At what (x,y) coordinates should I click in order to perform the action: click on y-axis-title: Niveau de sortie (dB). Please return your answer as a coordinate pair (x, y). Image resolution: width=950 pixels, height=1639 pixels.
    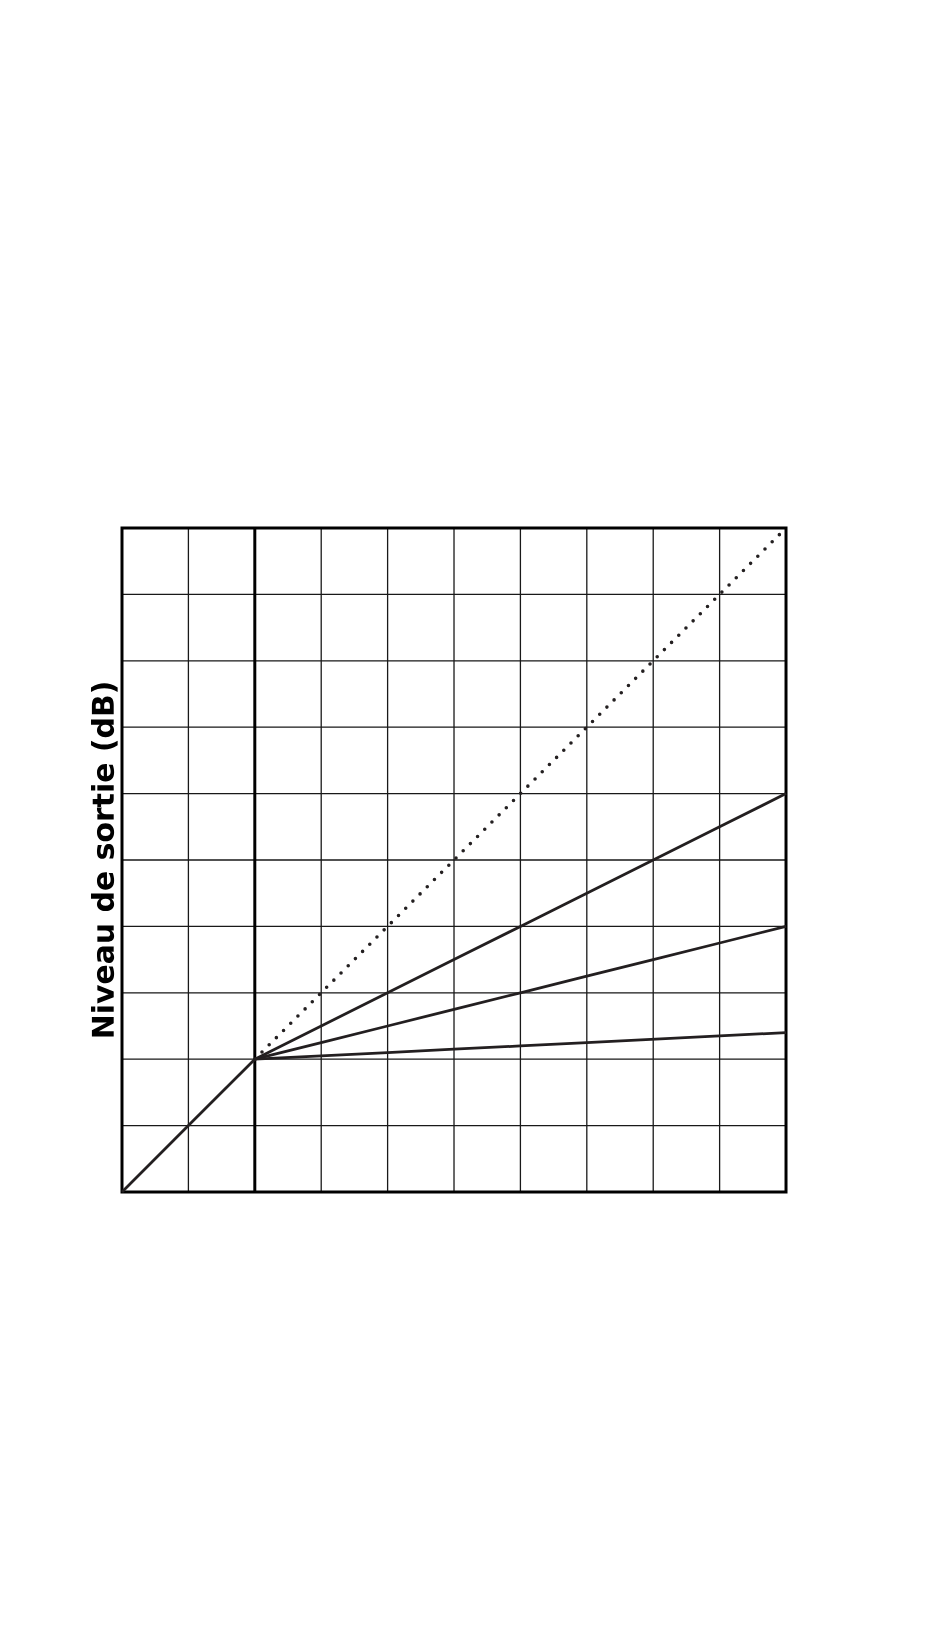
    Looking at the image, I should click on (104, 860).